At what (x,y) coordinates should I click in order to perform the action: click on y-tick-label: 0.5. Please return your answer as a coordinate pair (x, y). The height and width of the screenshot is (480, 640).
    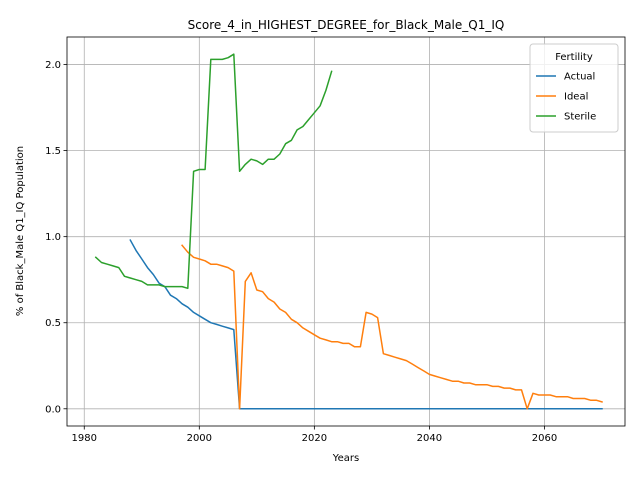
    Looking at the image, I should click on (53, 323).